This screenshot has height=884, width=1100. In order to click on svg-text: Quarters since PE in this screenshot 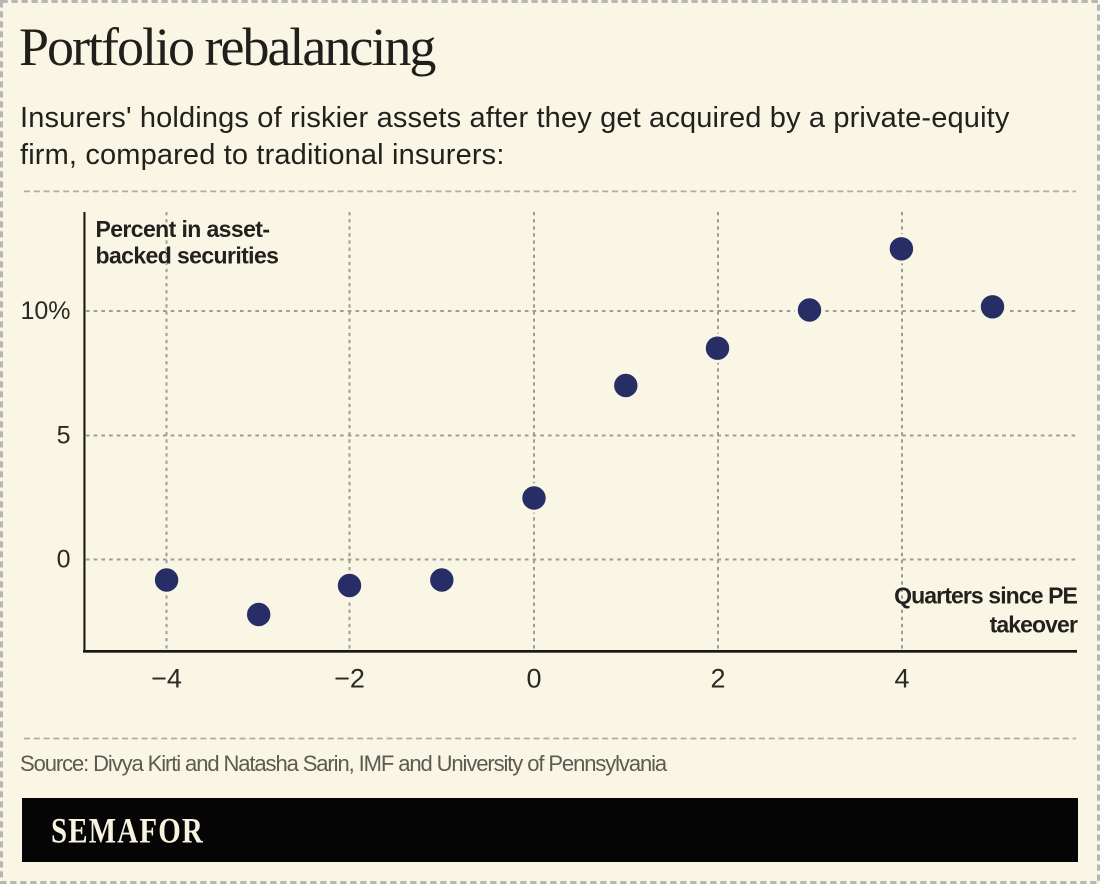, I will do `click(985, 596)`.